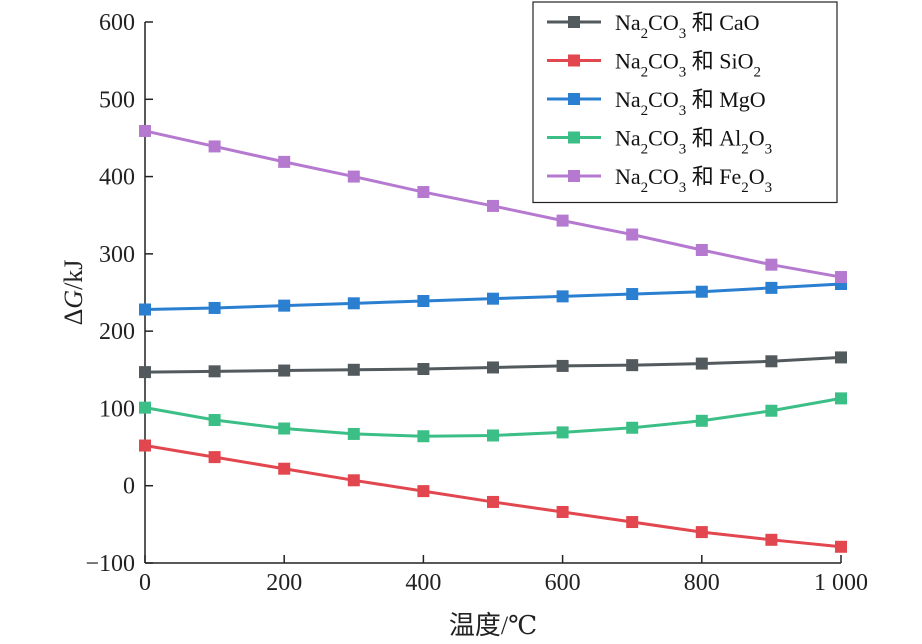  Describe the element at coordinates (73, 317) in the screenshot. I see `y-axis-label-prefix: Δ` at that location.